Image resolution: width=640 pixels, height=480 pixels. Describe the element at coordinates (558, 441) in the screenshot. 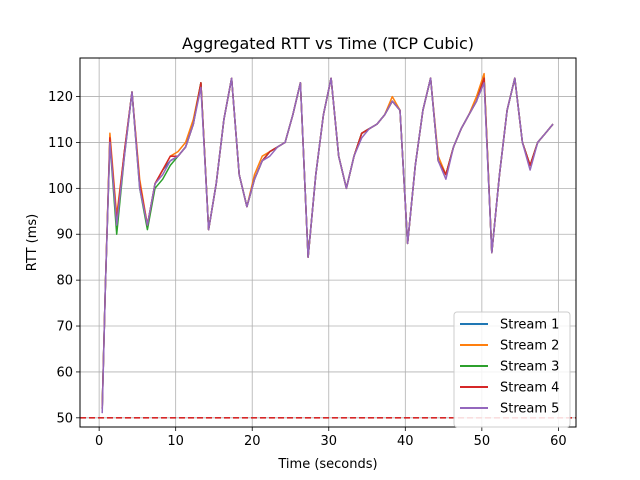

I see `x-tick-label: 60` at that location.